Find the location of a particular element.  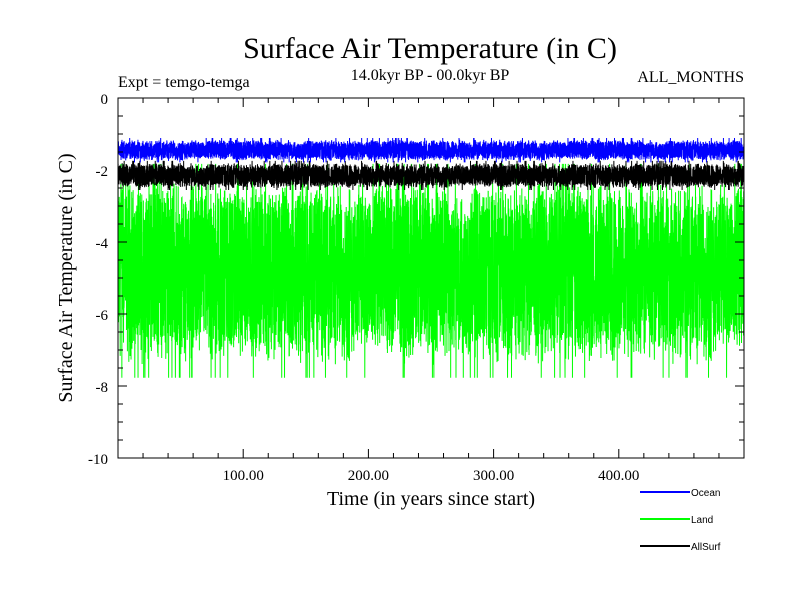

y-tick-label: -10 is located at coordinates (98, 460).